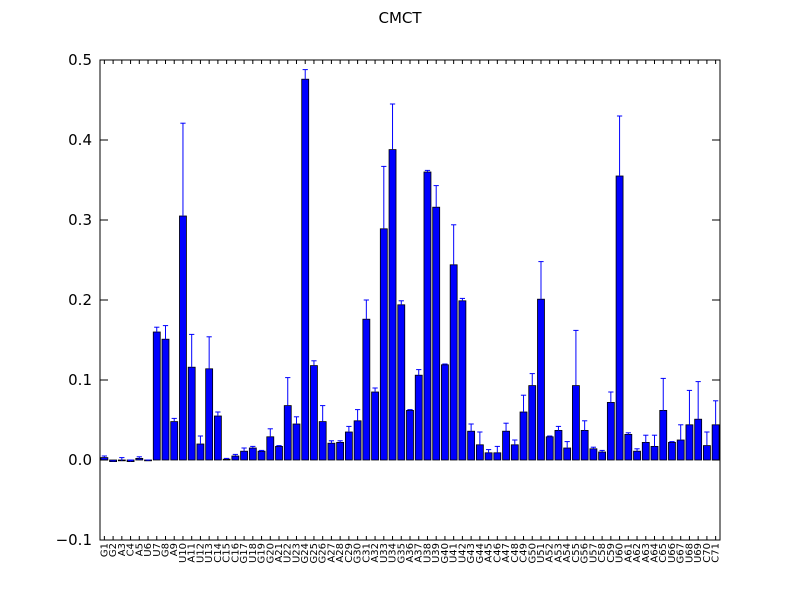 Image resolution: width=800 pixels, height=604 pixels. Describe the element at coordinates (331, 553) in the screenshot. I see `x-tick-label: A27` at that location.